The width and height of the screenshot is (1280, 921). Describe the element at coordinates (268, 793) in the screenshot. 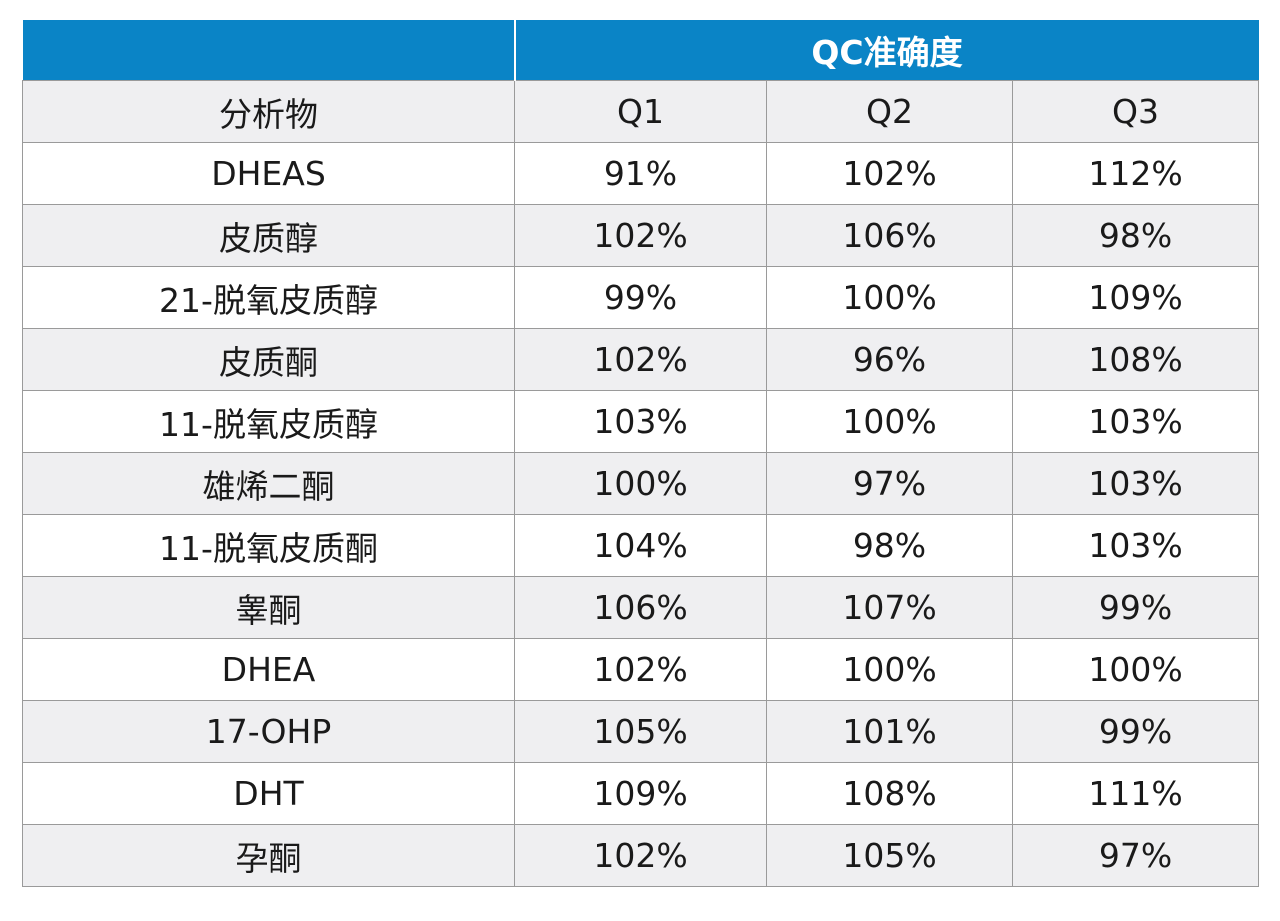

I see `analyte-cell: DHT` at that location.